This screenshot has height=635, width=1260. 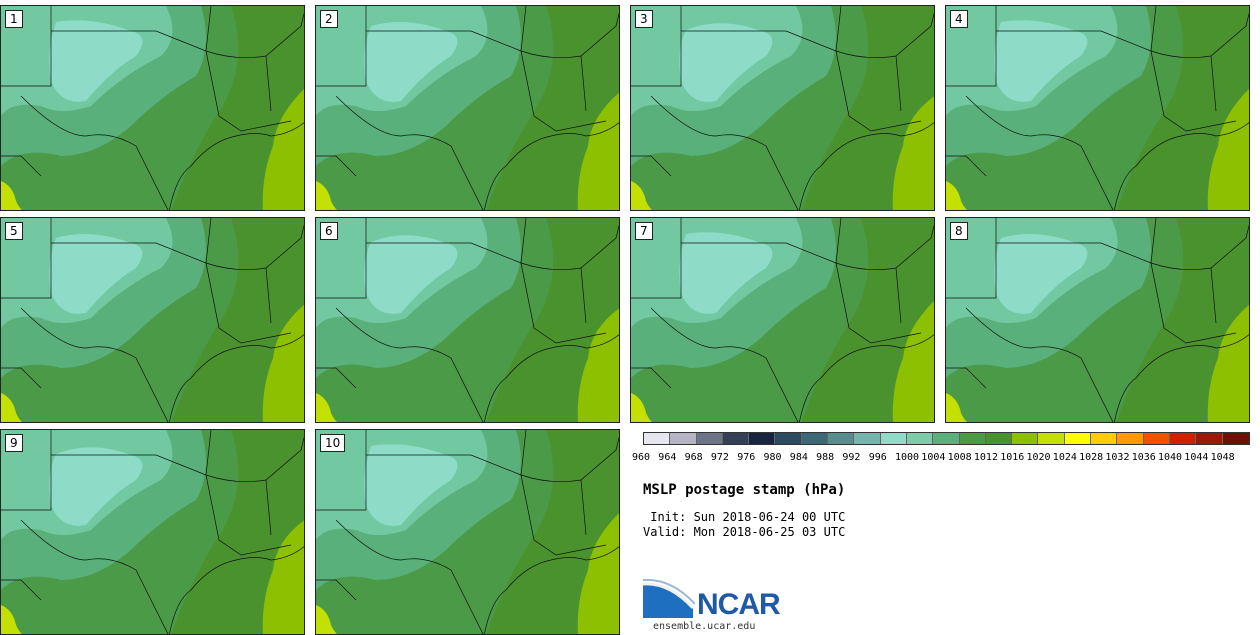 What do you see at coordinates (719, 457) in the screenshot?
I see `colorbar-tick-label: 972` at bounding box center [719, 457].